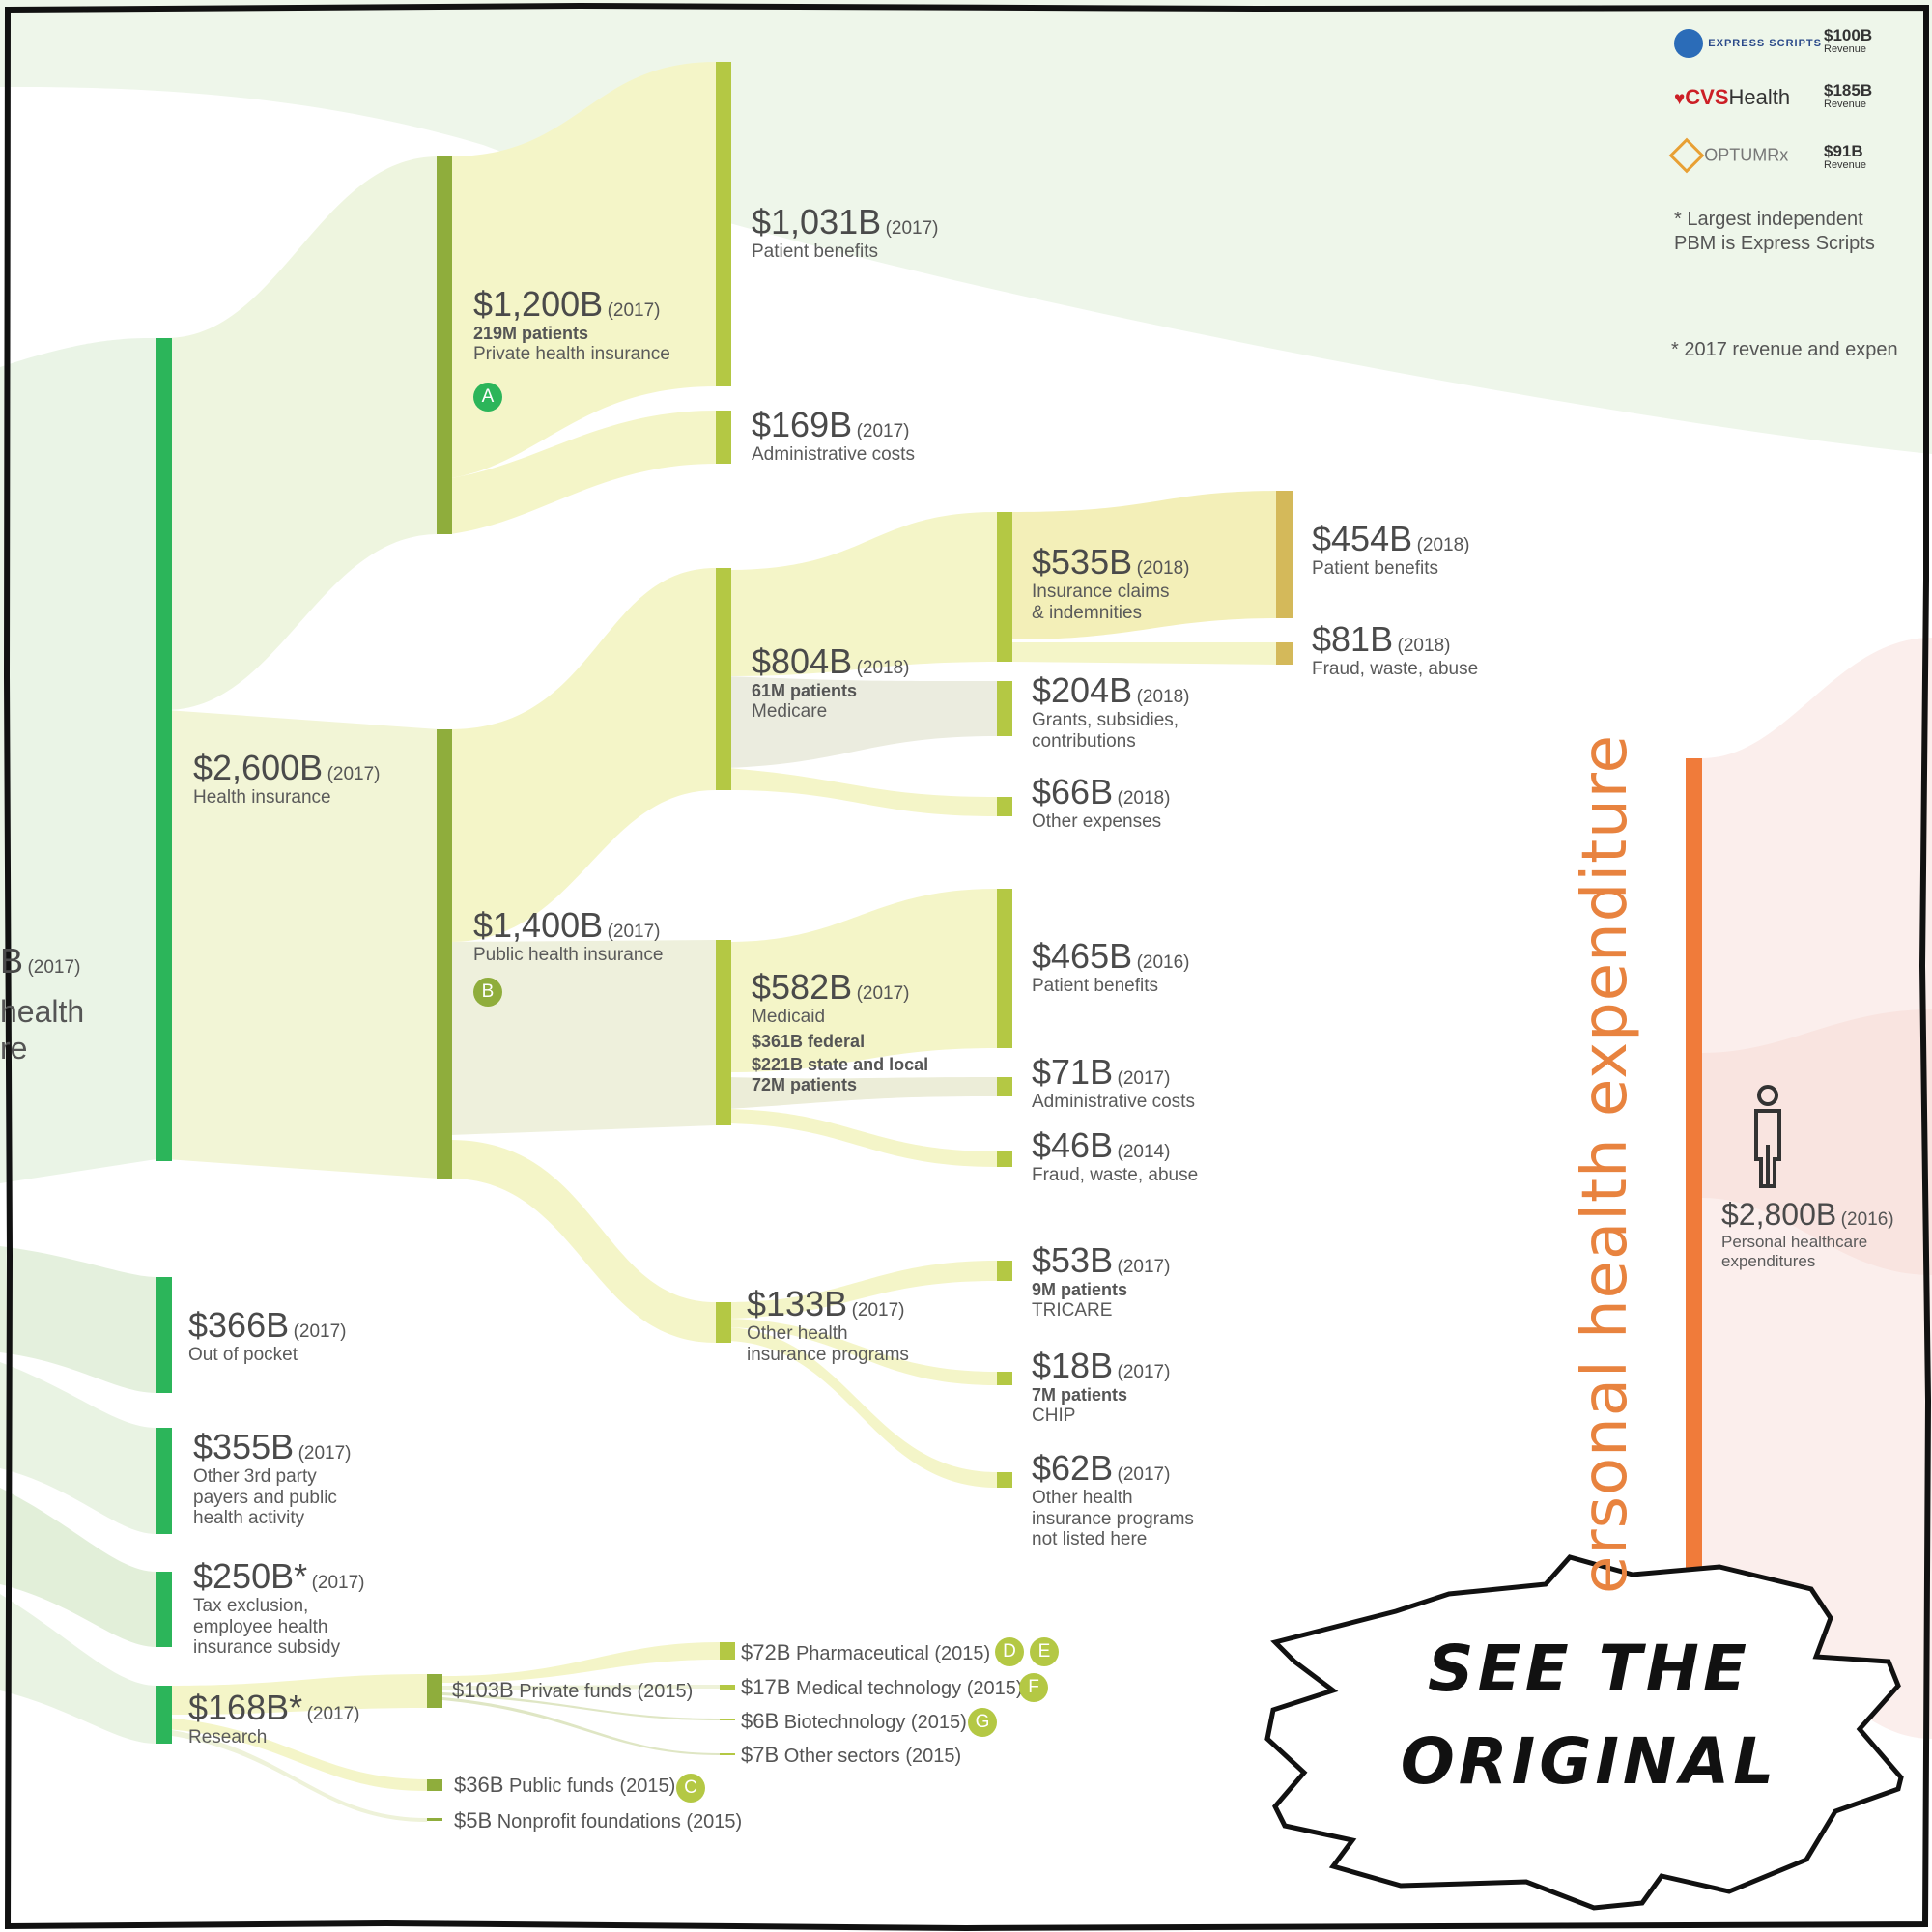 This screenshot has height=1932, width=1932. I want to click on bar-medicare, so click(723, 679).